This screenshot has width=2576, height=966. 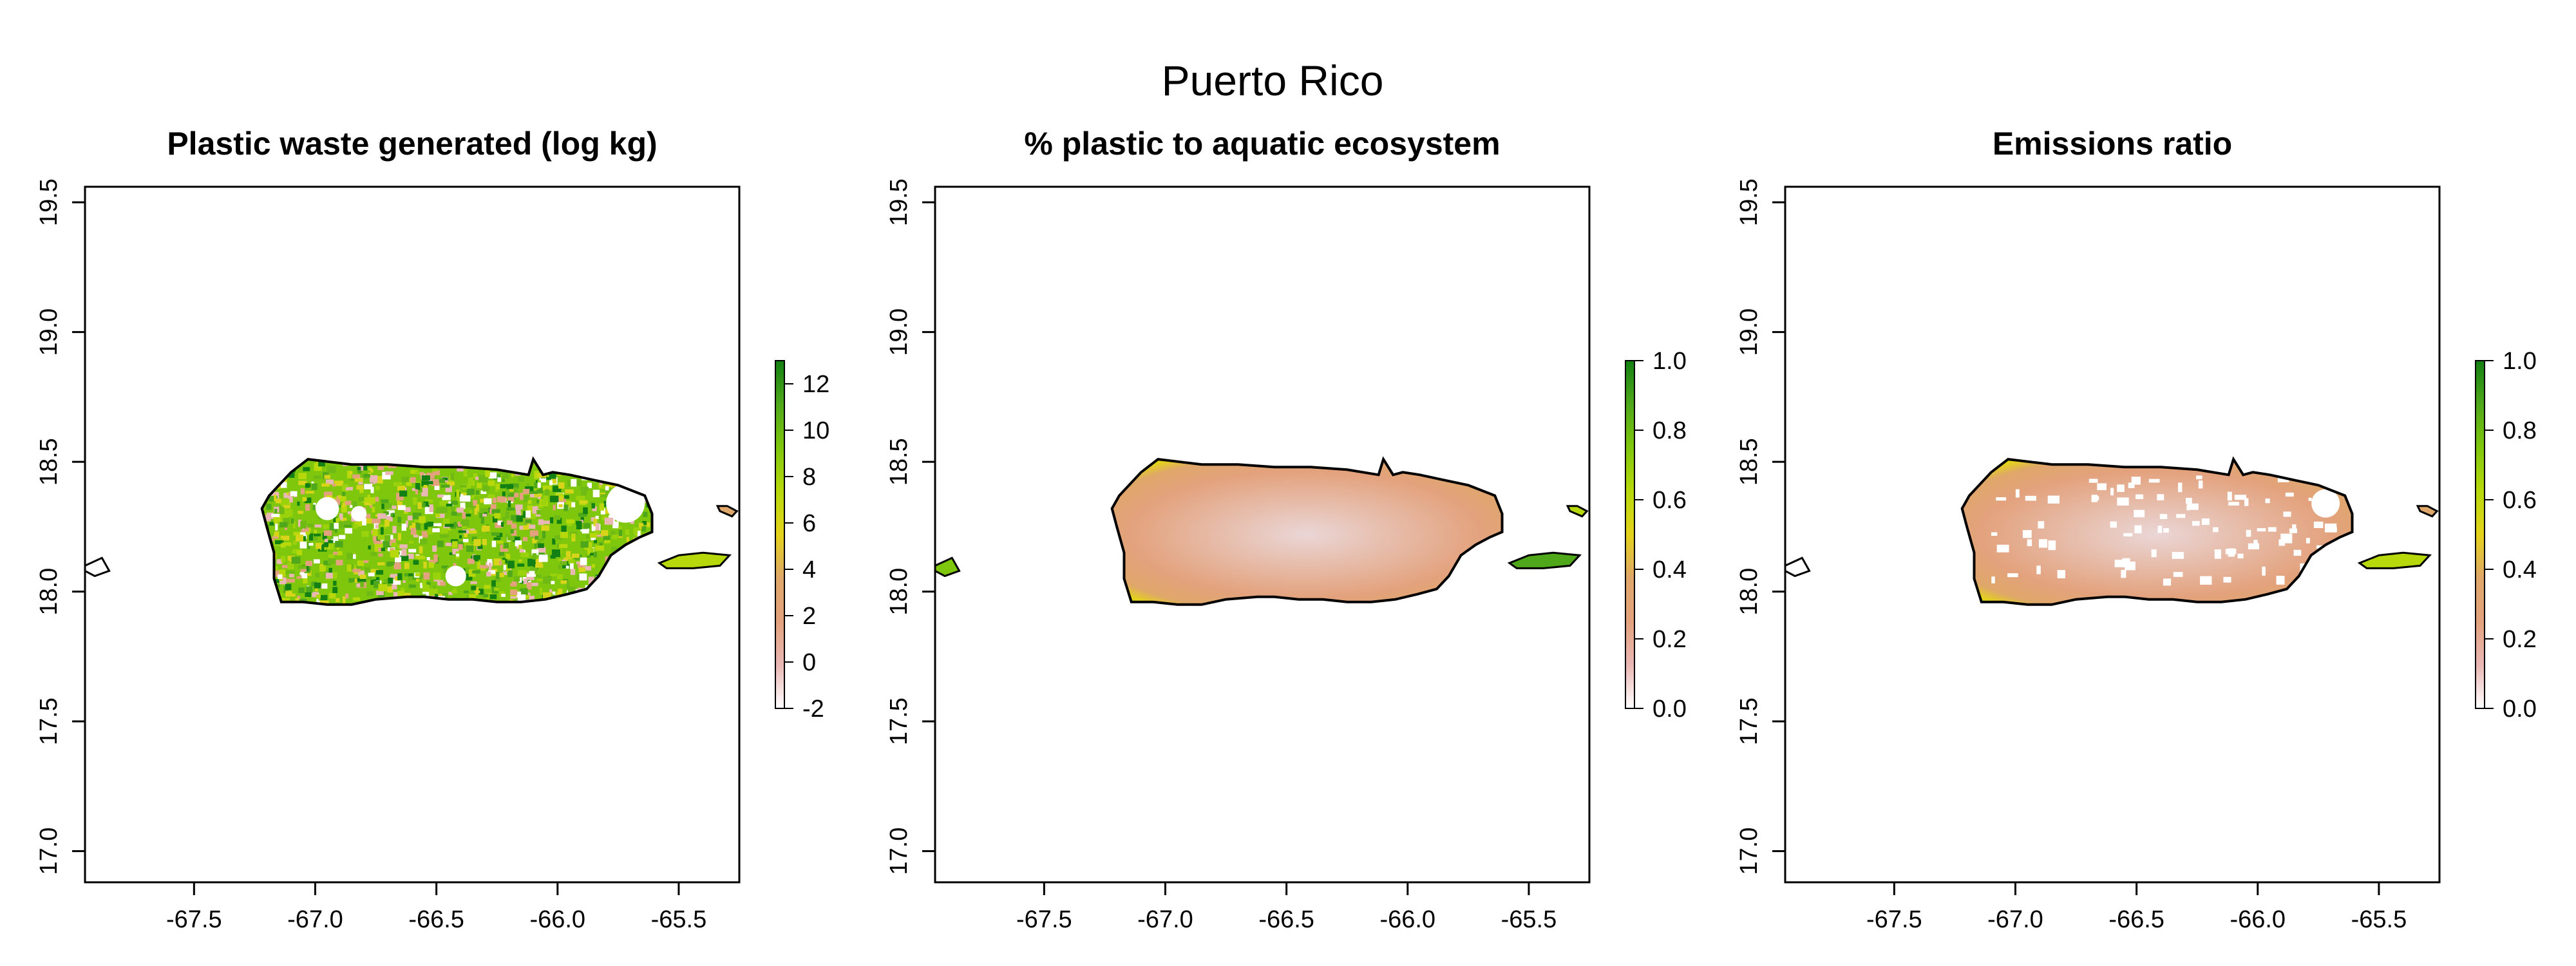 What do you see at coordinates (815, 431) in the screenshot?
I see `colorbar-tick-label: 10` at bounding box center [815, 431].